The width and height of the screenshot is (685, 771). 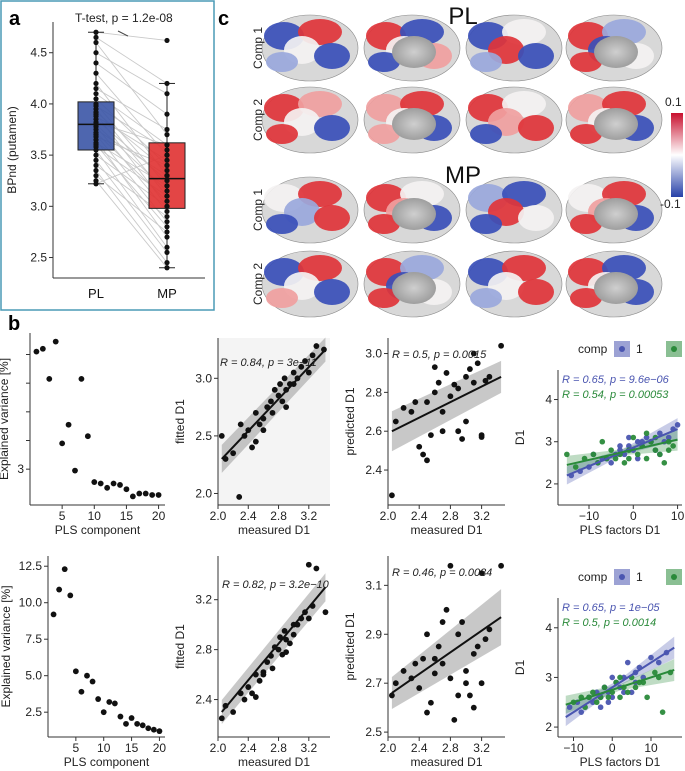 I want to click on correlation-annotation: R = 0.84, p = 3e−11, so click(x=268, y=363).